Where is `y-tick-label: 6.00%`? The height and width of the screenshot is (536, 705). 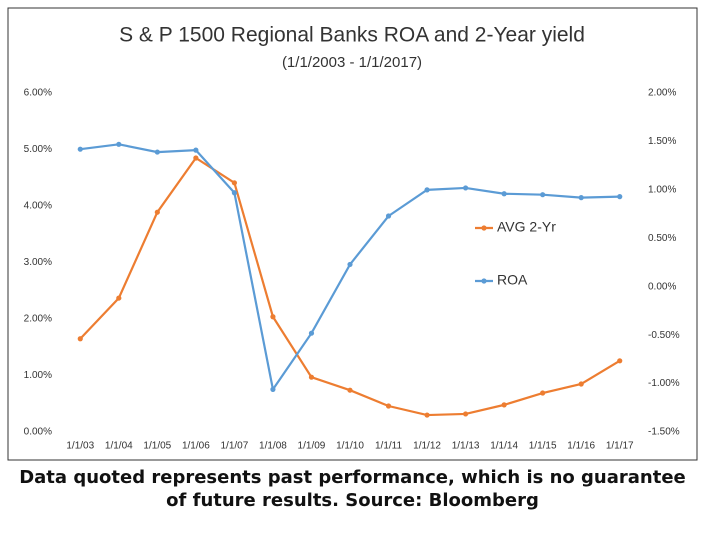
y-tick-label: 6.00% is located at coordinates (38, 93).